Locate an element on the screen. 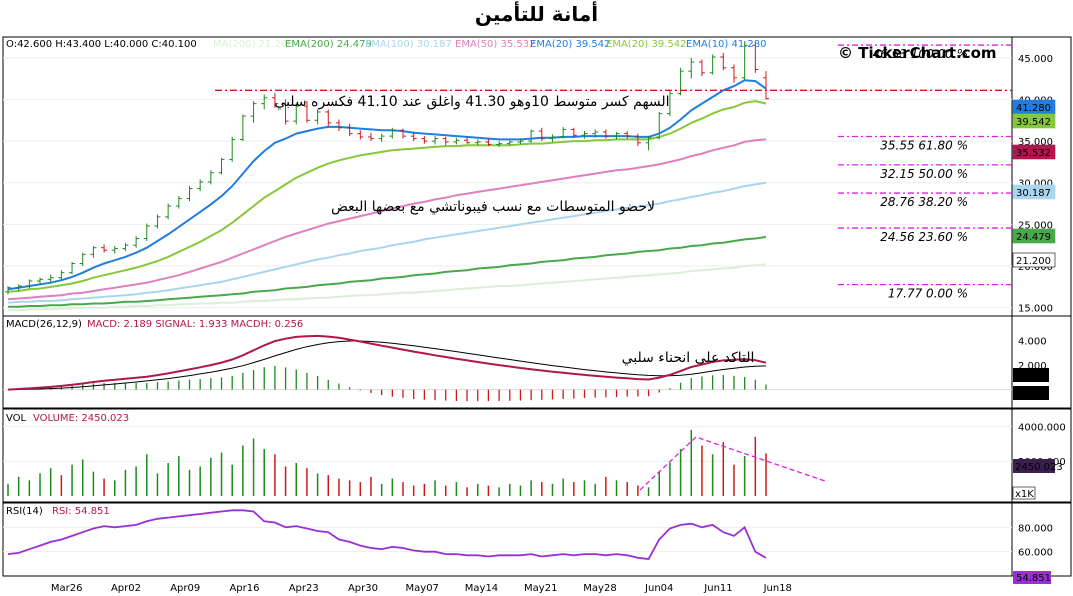 This screenshot has width=1073, height=596. ohlc-label: O:42.600 H:43.400 L:40.000 C:40.100 is located at coordinates (101, 44).